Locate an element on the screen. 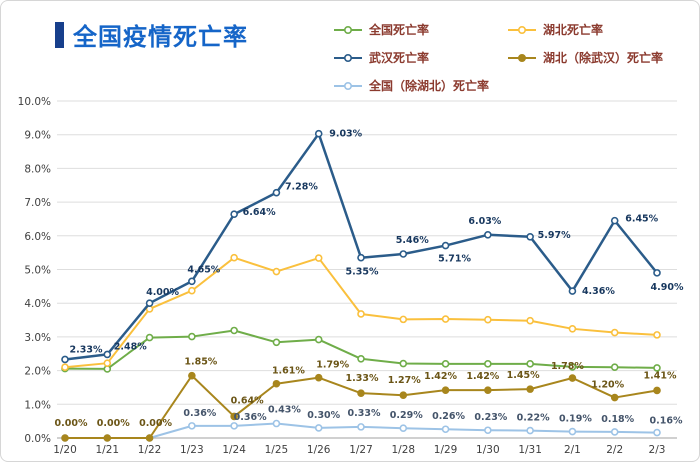 This screenshot has height=462, width=700. data-label: 0.23% is located at coordinates (490, 417).